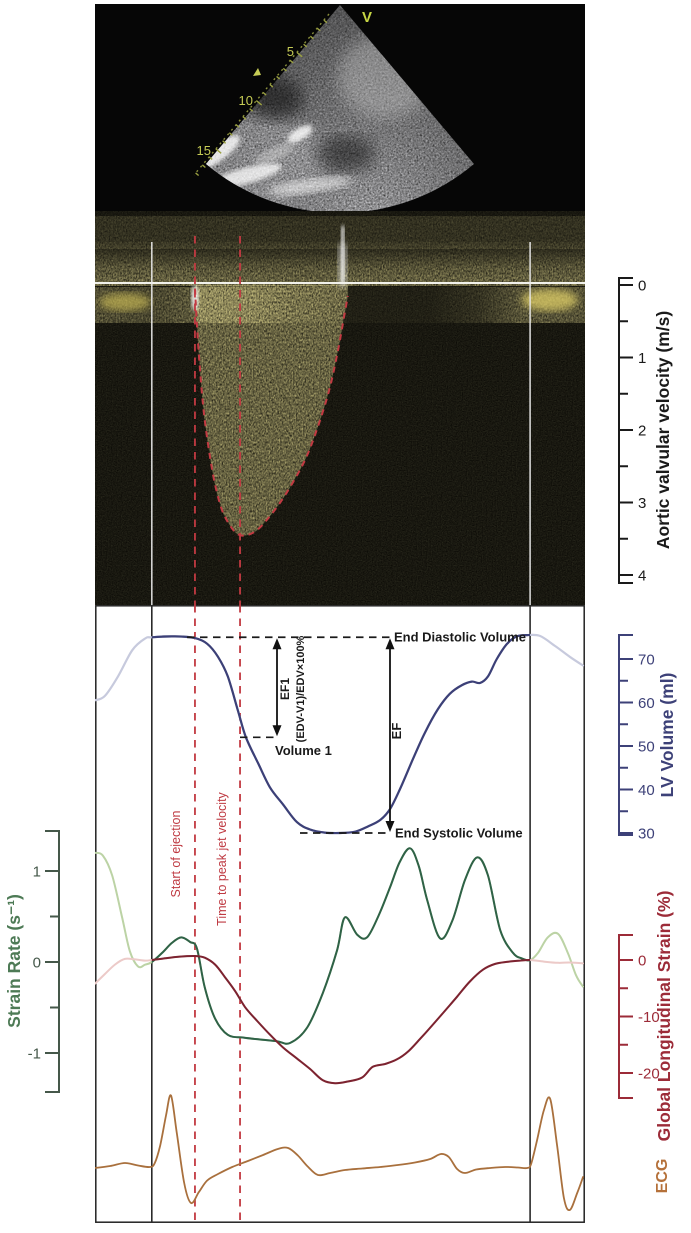  I want to click on aortic-velocity-axis-title: Aortic valvular velocity (m/s), so click(663, 430).